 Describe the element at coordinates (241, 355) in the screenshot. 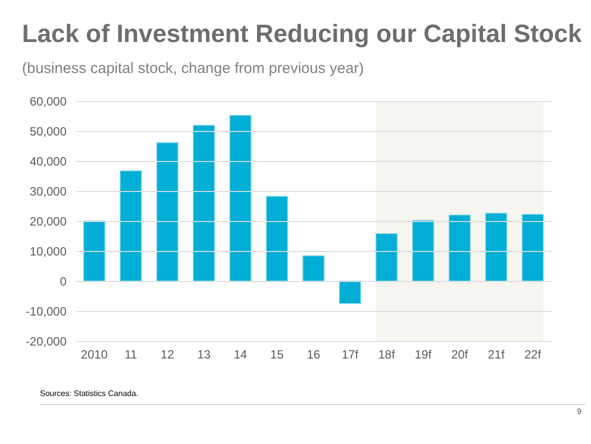

I see `x-tick-label: 14` at that location.